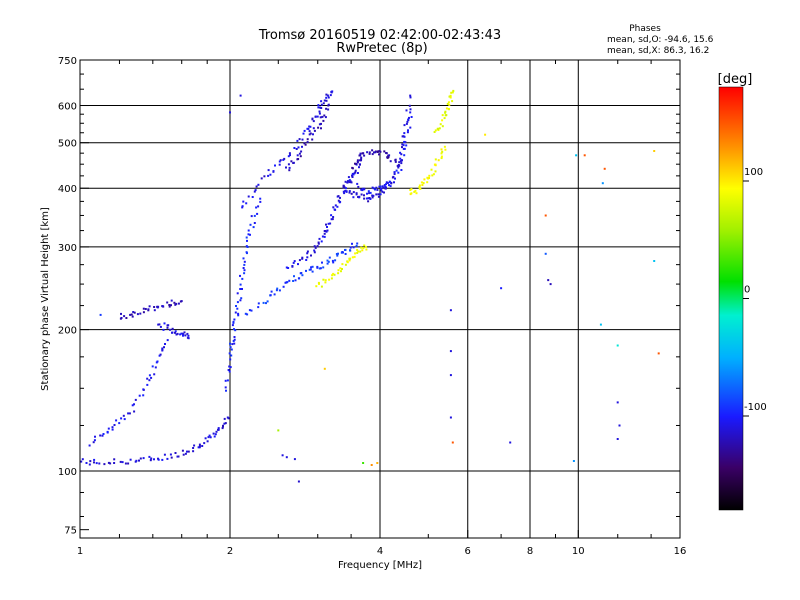  What do you see at coordinates (67, 472) in the screenshot?
I see `y-tick-label: 100` at bounding box center [67, 472].